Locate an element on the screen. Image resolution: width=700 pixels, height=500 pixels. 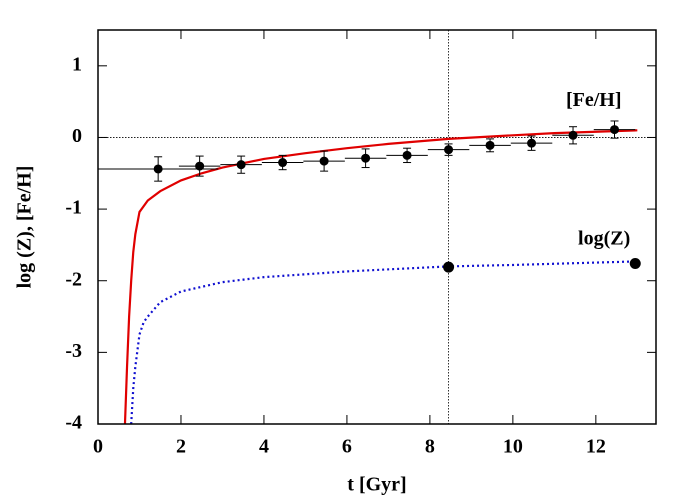
y-tick-label: -4 is located at coordinates (73, 423).